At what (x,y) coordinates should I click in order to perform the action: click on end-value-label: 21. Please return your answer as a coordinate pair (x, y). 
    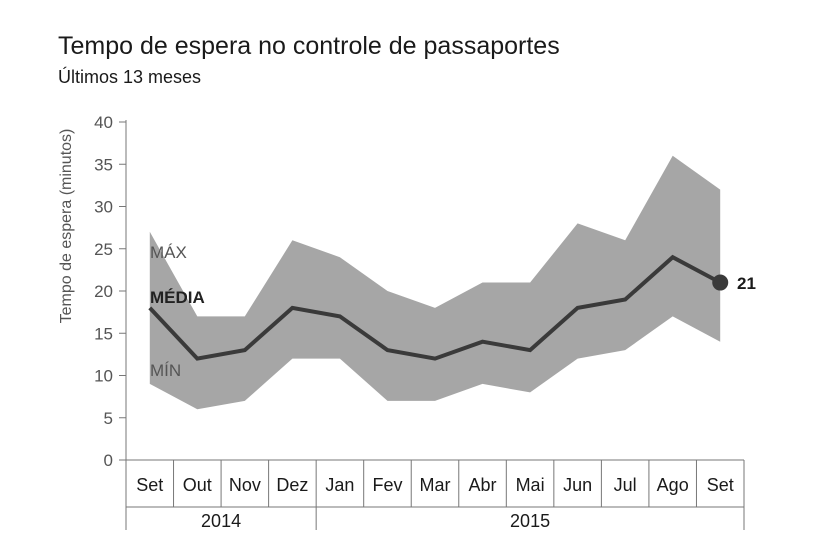
    Looking at the image, I should click on (746, 283).